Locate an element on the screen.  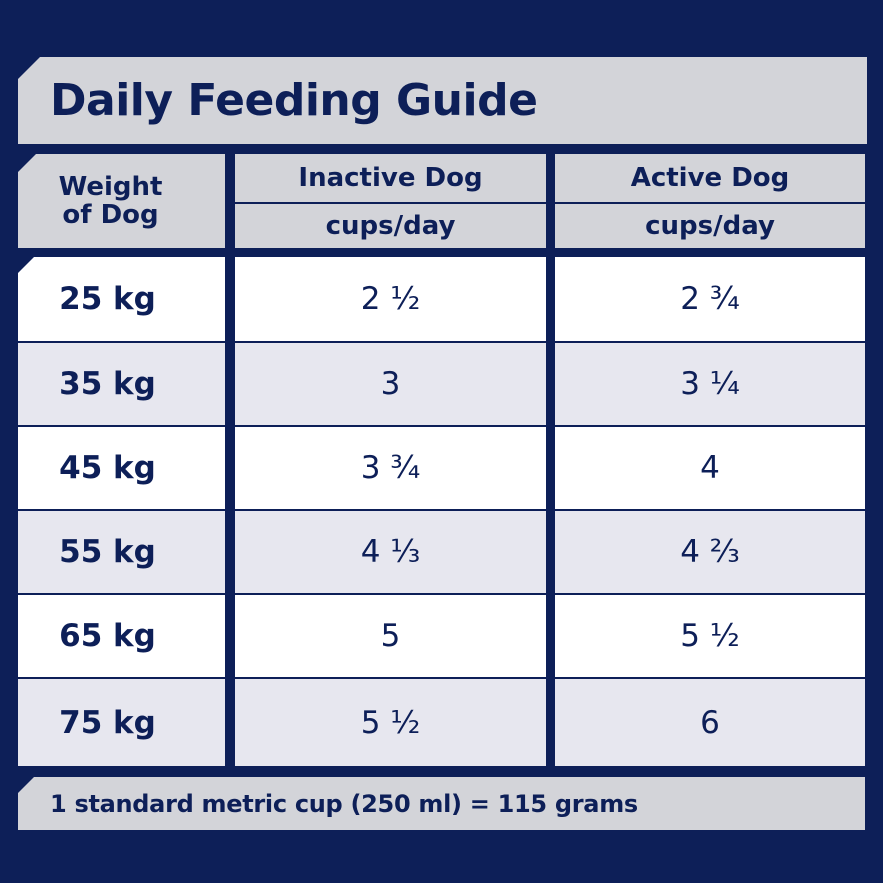
table-row-weight: 65 kg is located at coordinates (121, 636).